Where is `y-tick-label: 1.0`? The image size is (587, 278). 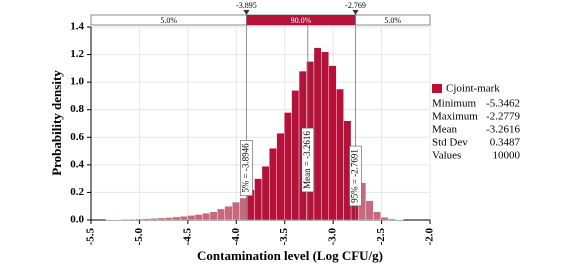 y-tick-label: 1.0 is located at coordinates (77, 82).